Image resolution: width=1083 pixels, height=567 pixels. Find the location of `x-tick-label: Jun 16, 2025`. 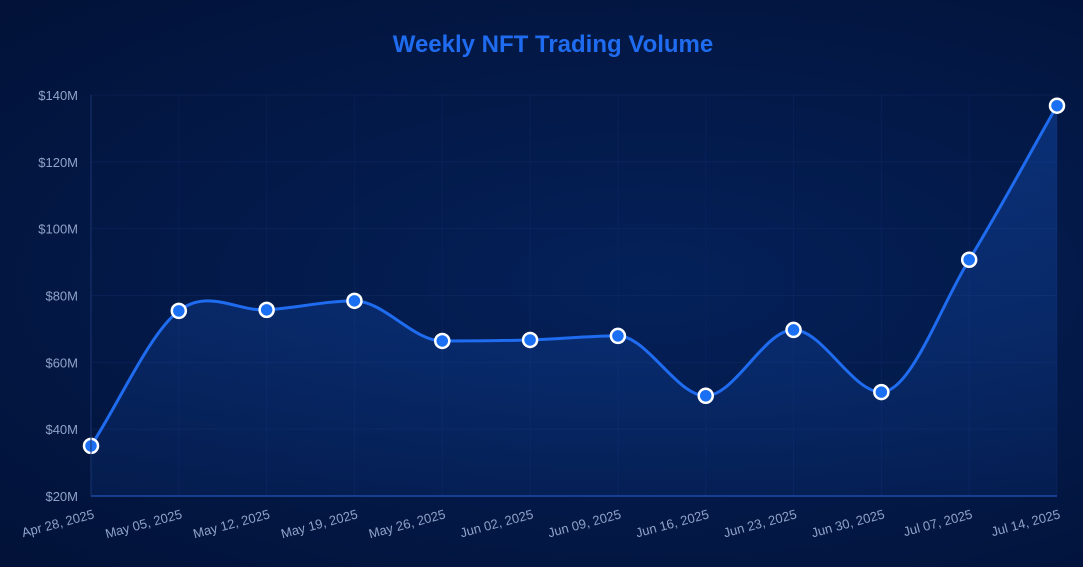

x-tick-label: Jun 16, 2025 is located at coordinates (672, 523).